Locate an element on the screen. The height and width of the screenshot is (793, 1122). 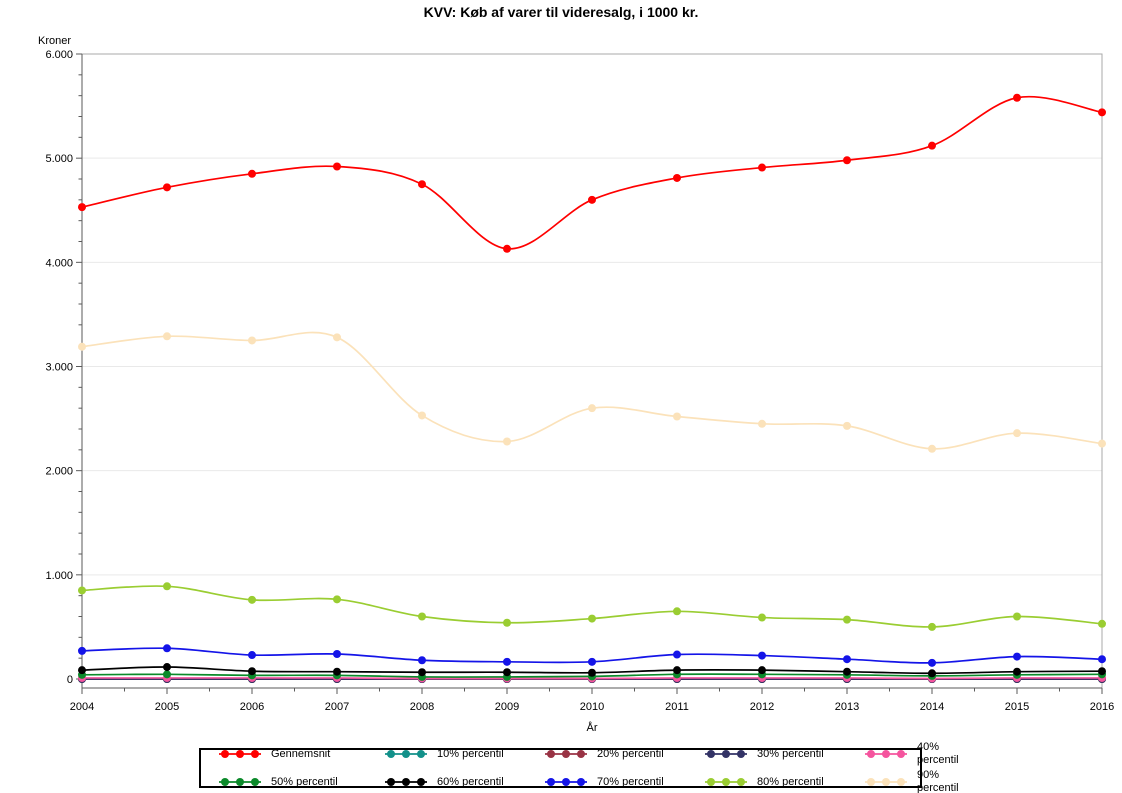
y-tick-label: 6.000 is located at coordinates (59, 55).